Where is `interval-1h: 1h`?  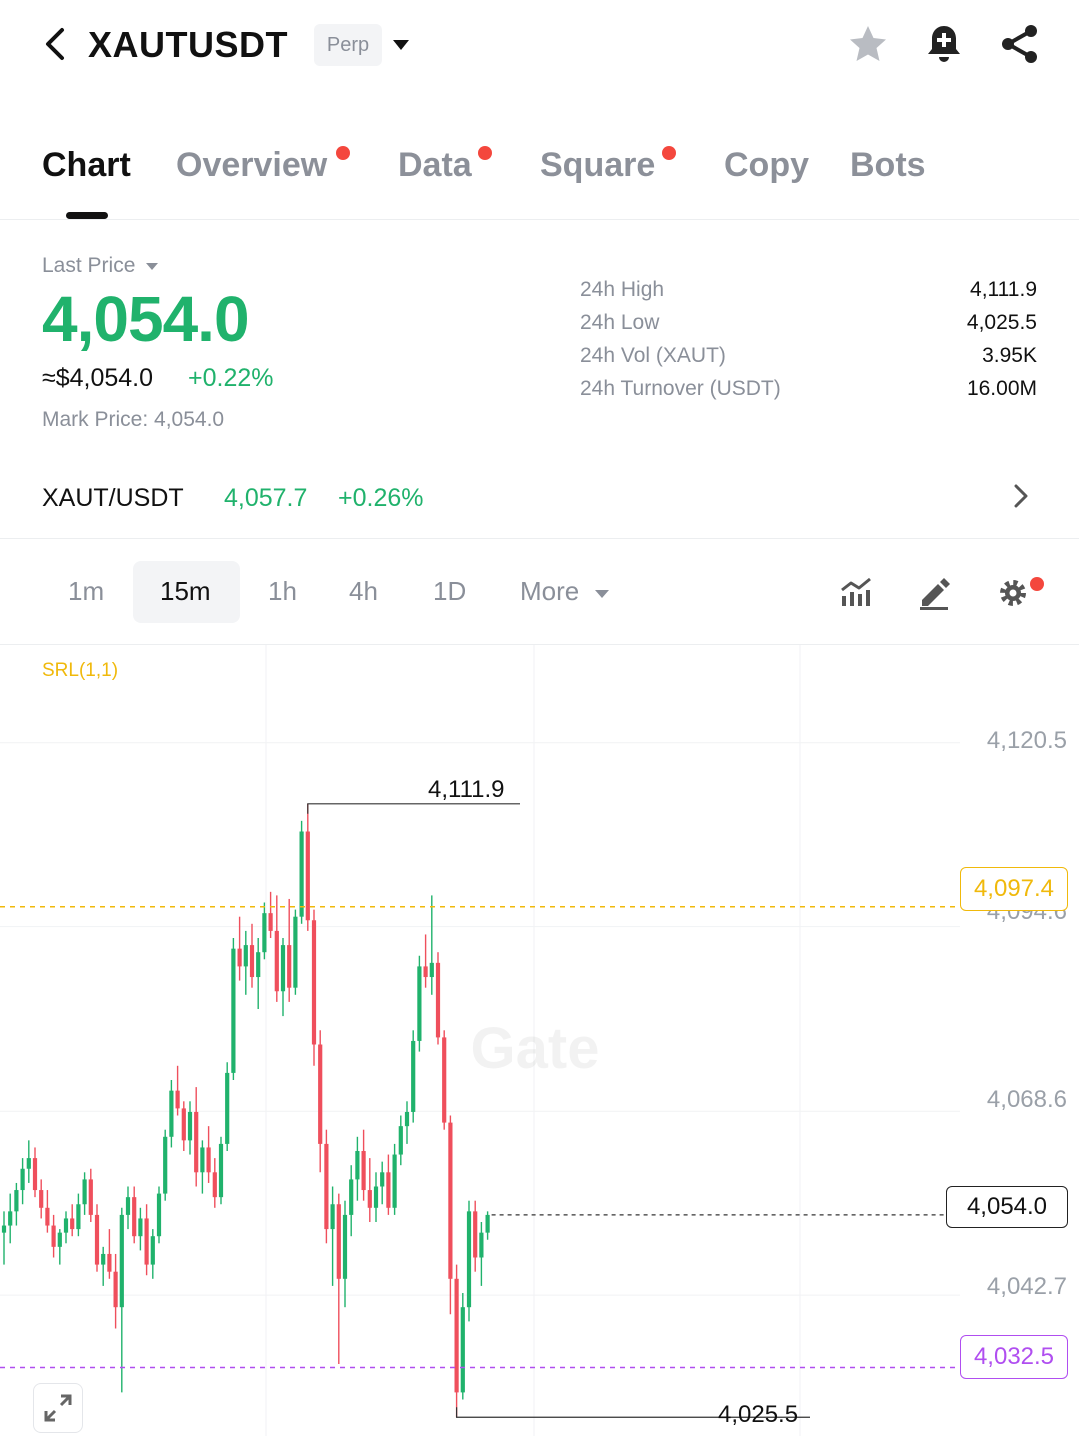 interval-1h: 1h is located at coordinates (282, 591).